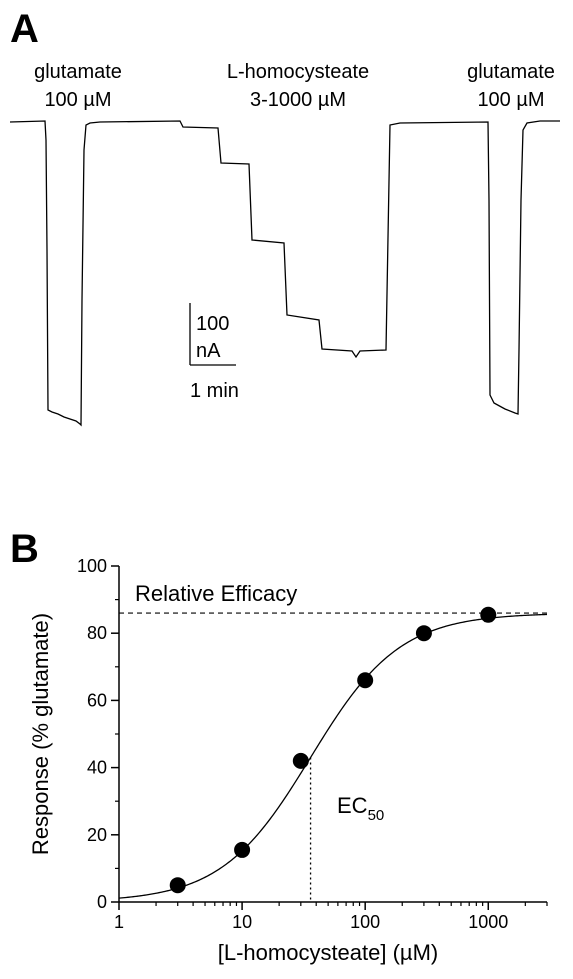 The height and width of the screenshot is (979, 573). Describe the element at coordinates (24, 29) in the screenshot. I see `panel-a-letter: A` at that location.